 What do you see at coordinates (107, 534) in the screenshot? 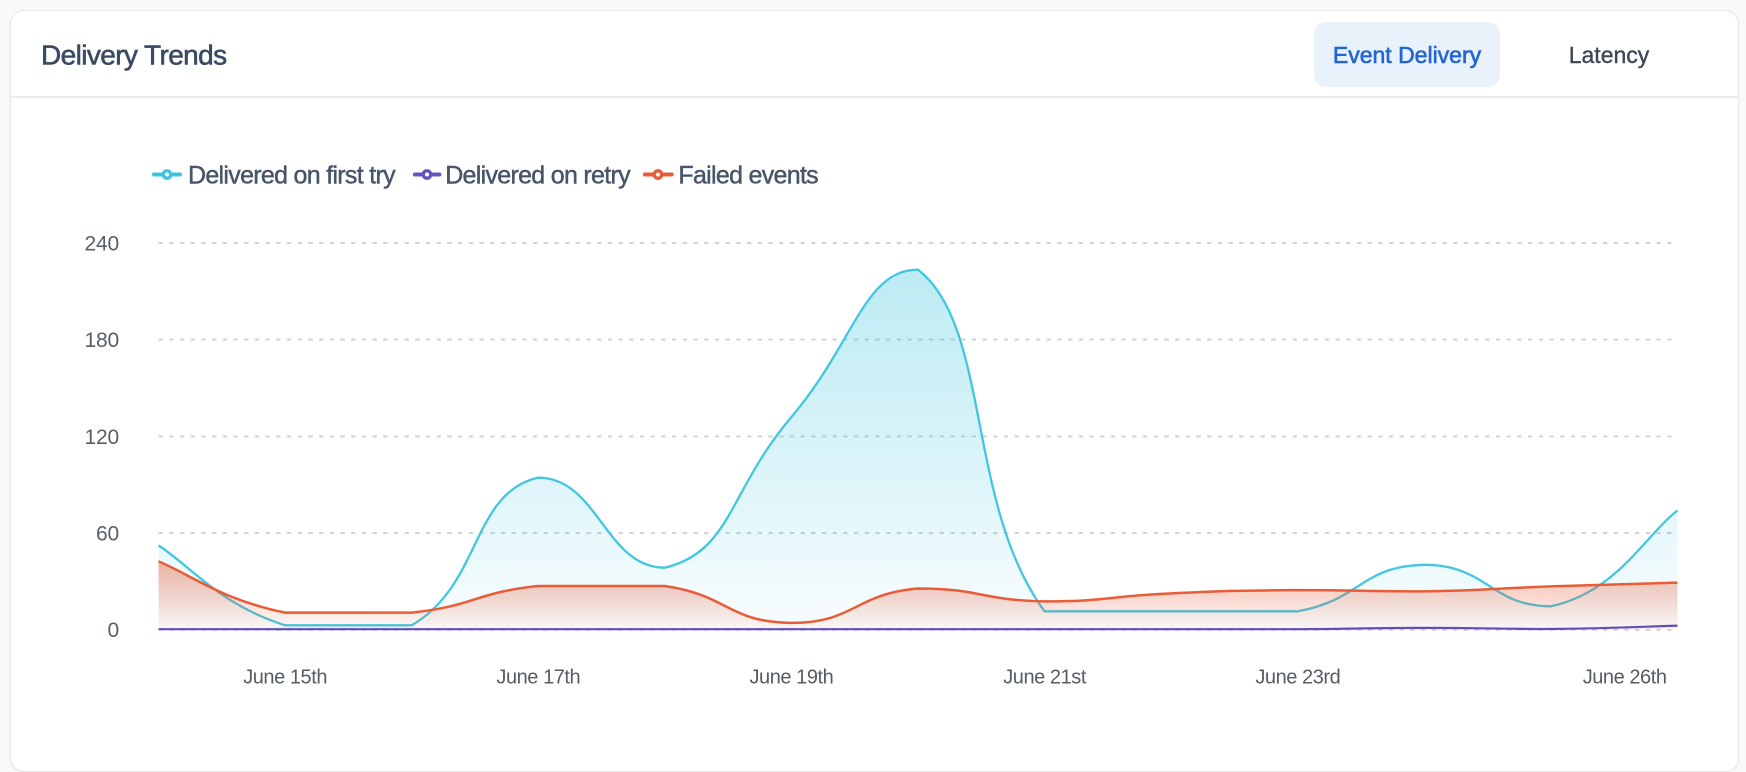
I see `svg-text: 60` at bounding box center [107, 534].